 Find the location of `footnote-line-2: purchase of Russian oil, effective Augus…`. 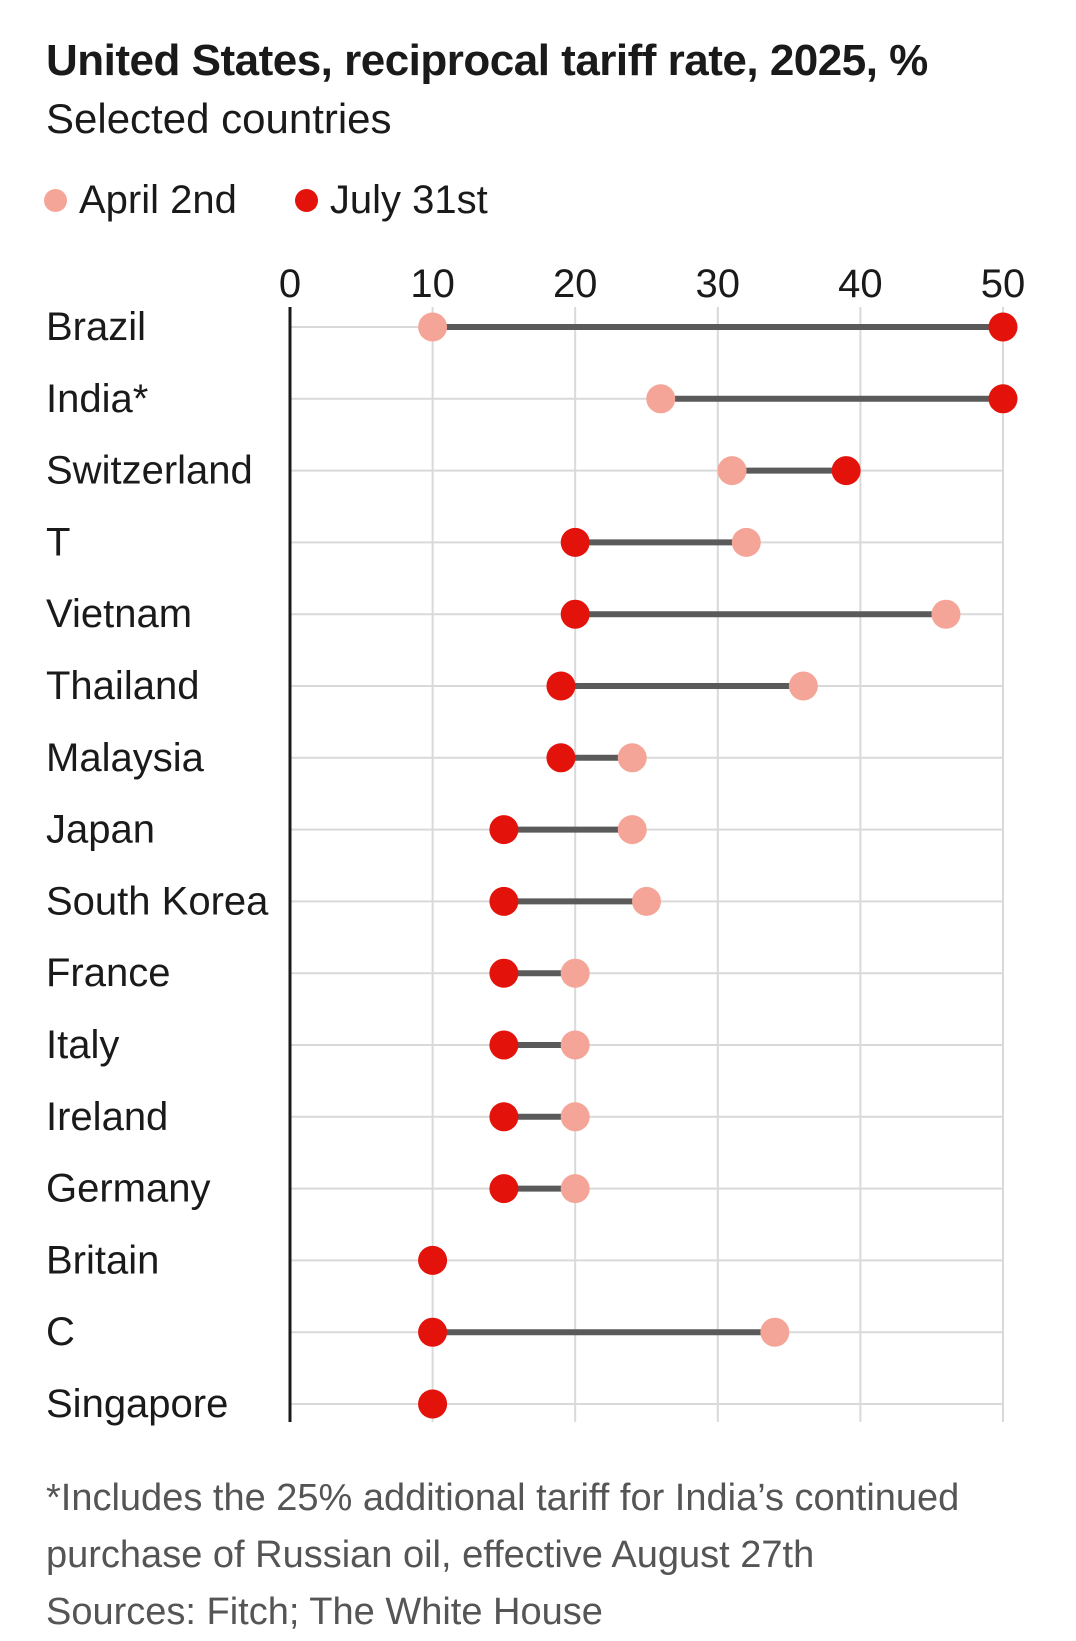

footnote-line-2: purchase of Russian oil, effective Augus… is located at coordinates (430, 1555).